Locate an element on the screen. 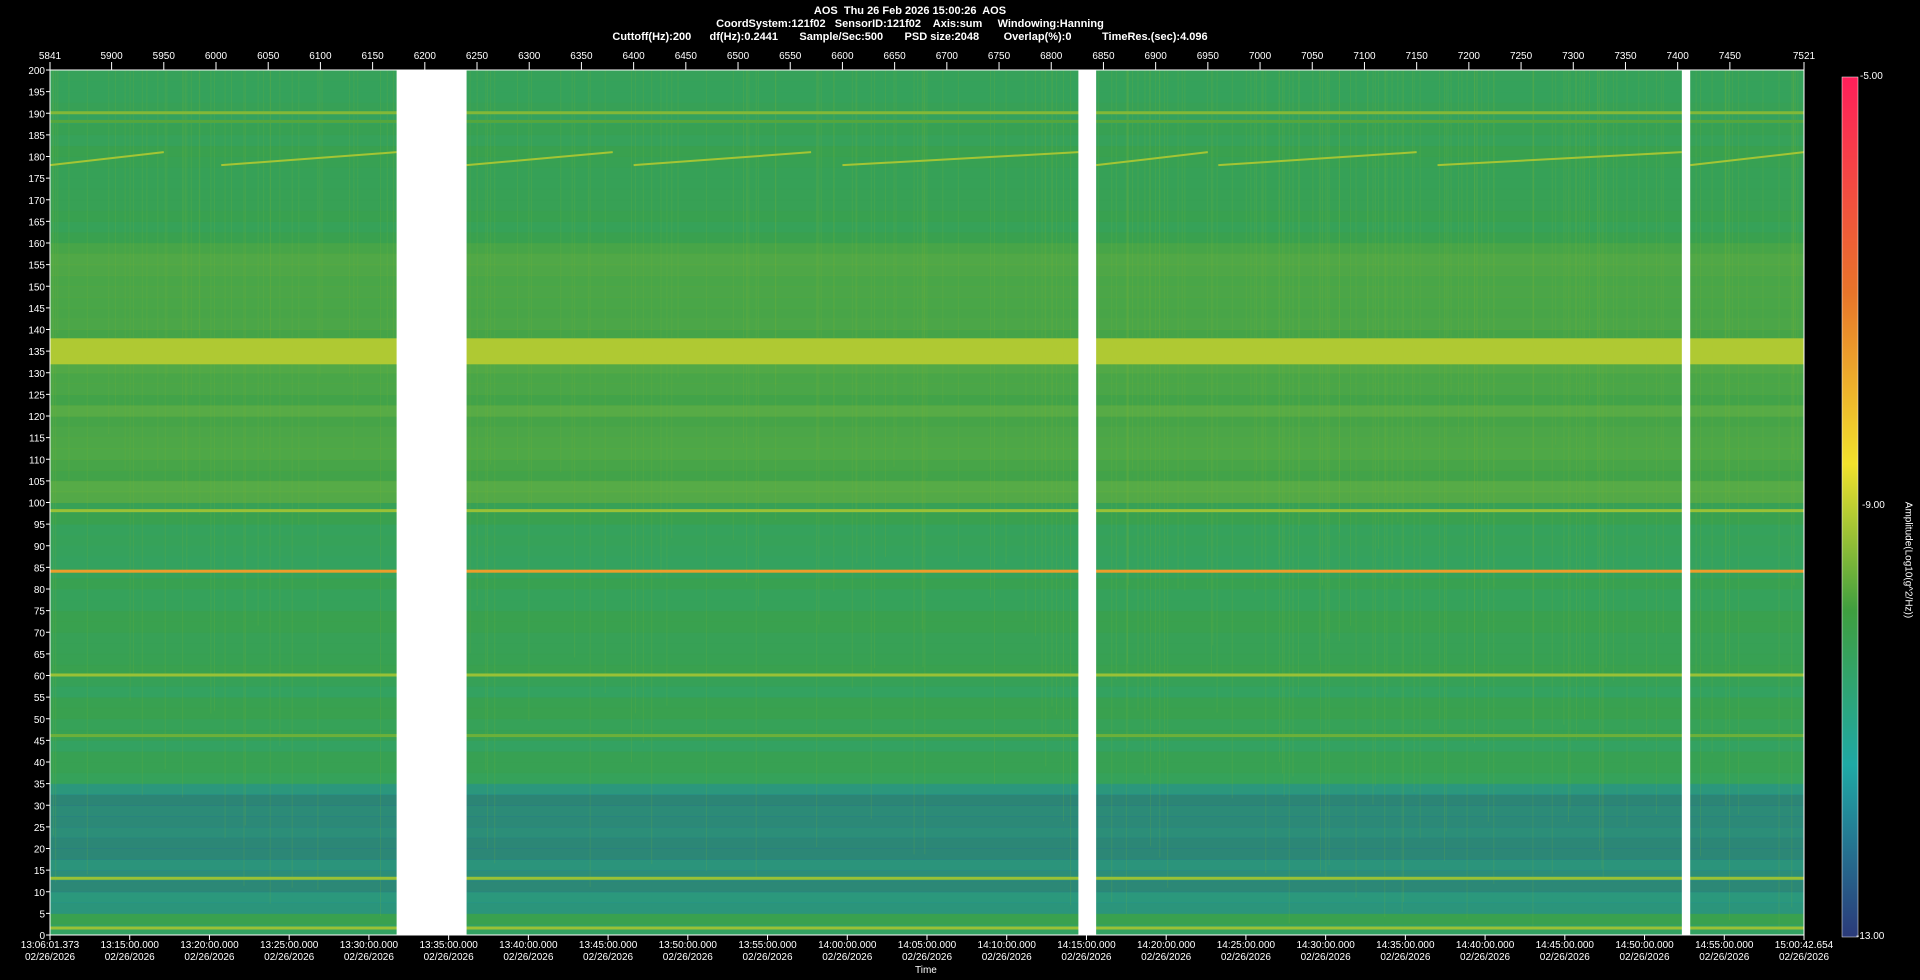 The width and height of the screenshot is (1920, 980). top-axis-tick-label: 7050 is located at coordinates (1312, 56).